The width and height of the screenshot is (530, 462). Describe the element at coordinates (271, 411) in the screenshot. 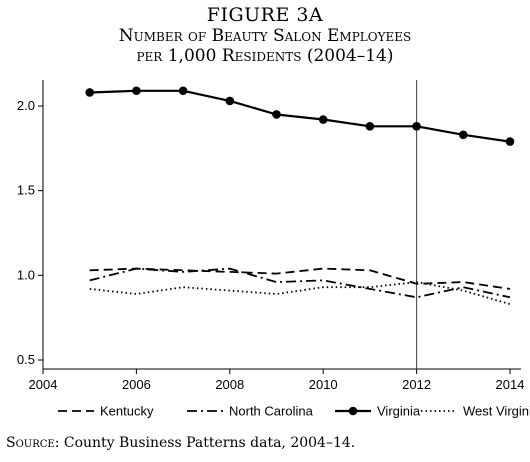

I see `legend-label-north-carolina: North Carolina` at that location.